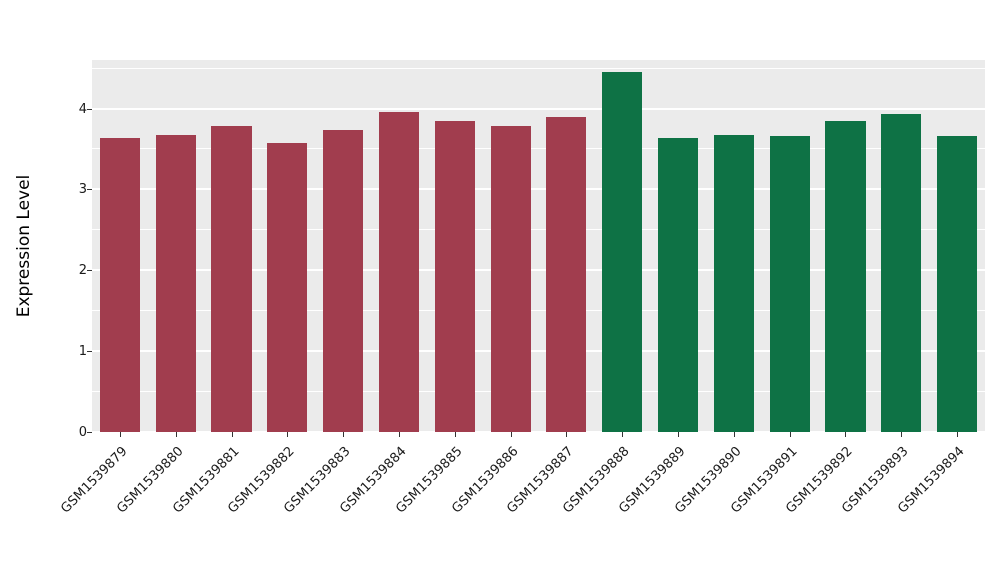 The image size is (1000, 580). Describe the element at coordinates (82, 190) in the screenshot. I see `y-tick-label: 3` at that location.